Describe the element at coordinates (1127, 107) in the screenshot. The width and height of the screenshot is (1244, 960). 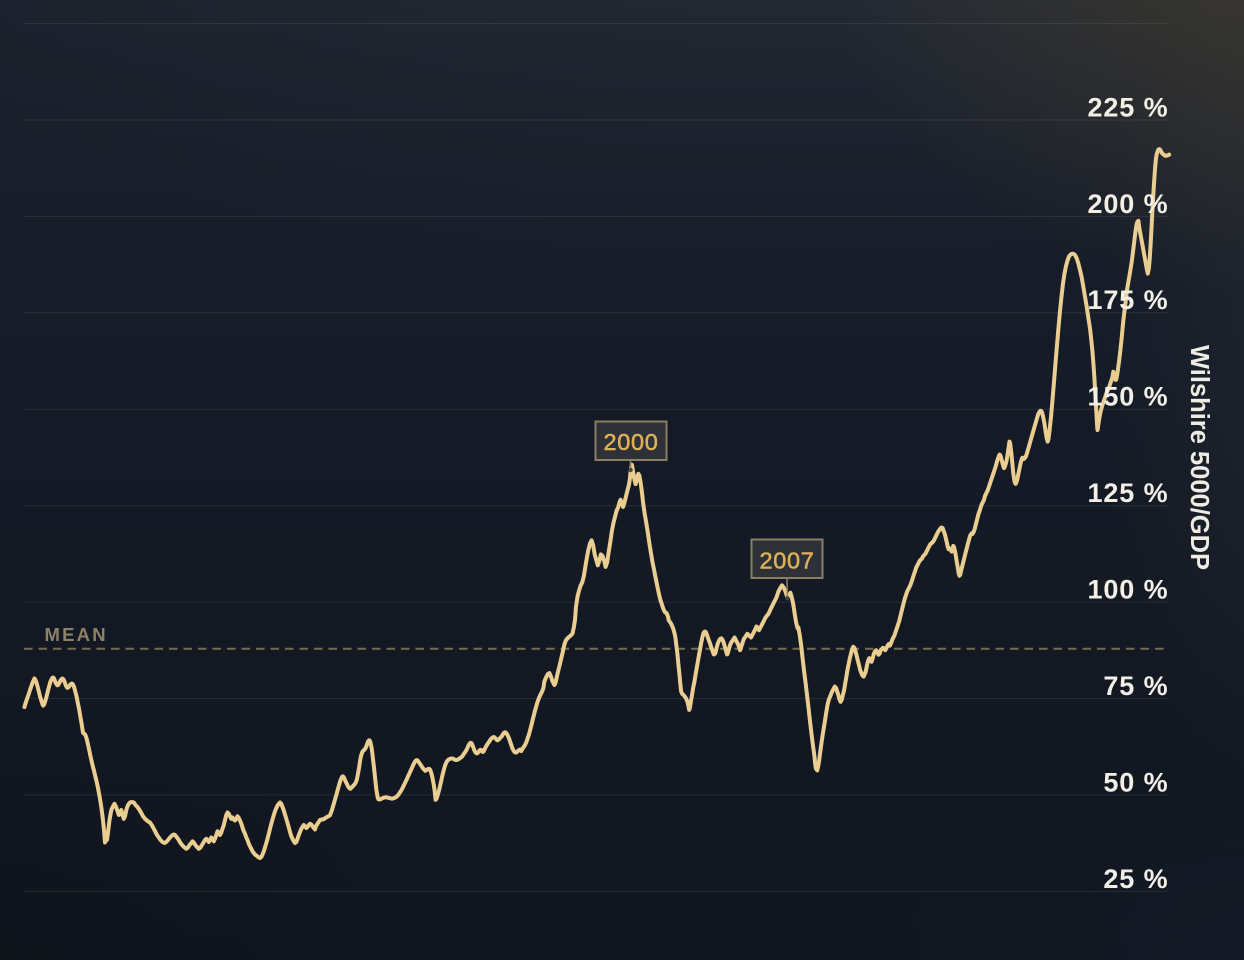
I see `svg-text: 225 %` at that location.